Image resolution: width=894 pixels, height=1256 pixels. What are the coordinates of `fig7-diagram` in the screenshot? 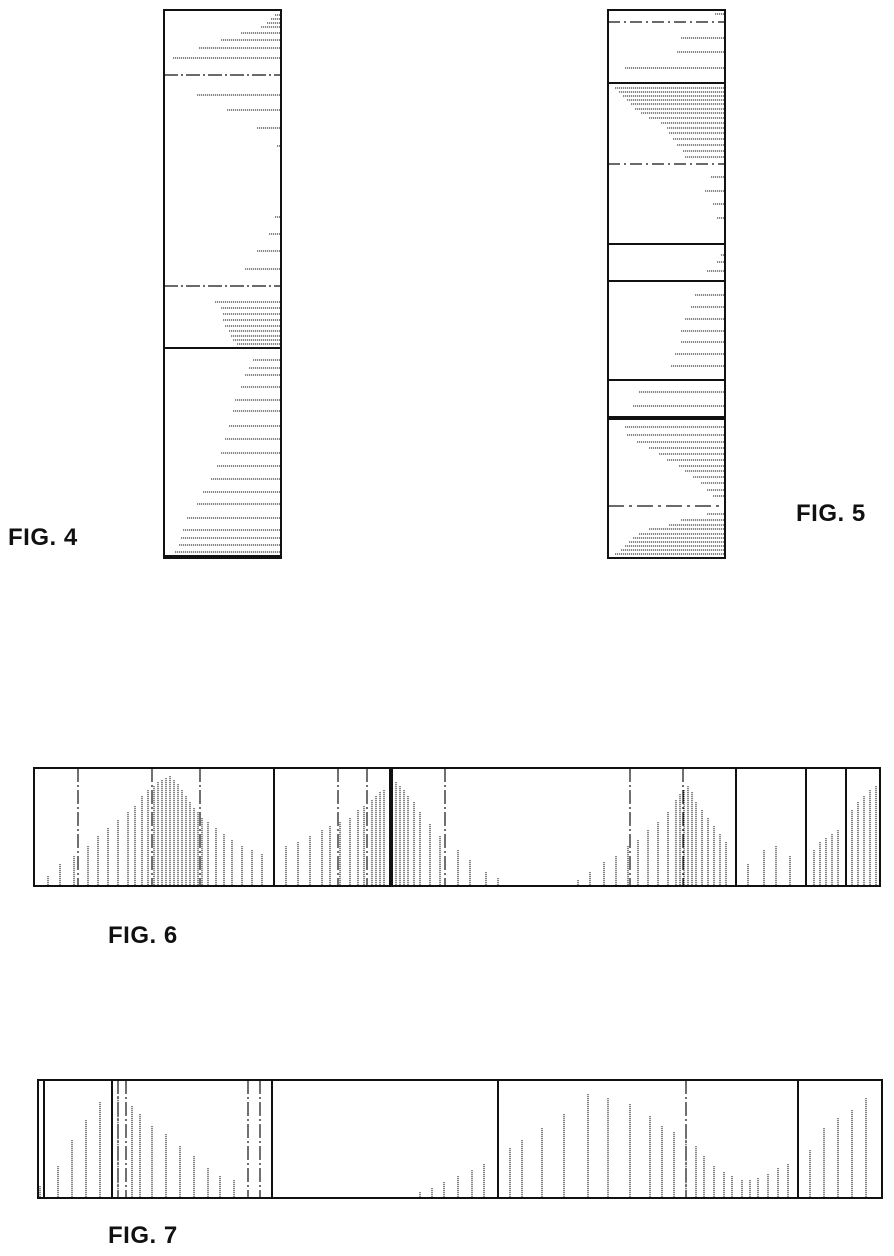 It's located at (460, 1139).